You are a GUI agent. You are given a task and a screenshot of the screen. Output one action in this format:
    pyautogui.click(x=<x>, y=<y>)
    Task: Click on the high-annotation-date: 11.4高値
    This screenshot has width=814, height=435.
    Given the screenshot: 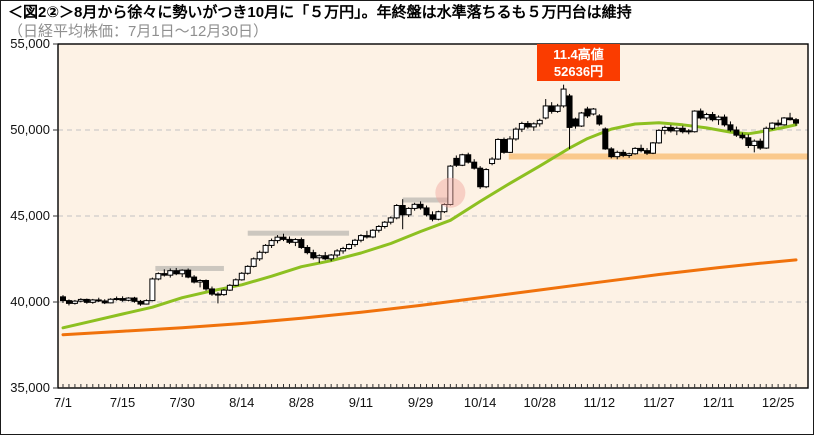 What is the action you would take?
    pyautogui.click(x=578, y=54)
    